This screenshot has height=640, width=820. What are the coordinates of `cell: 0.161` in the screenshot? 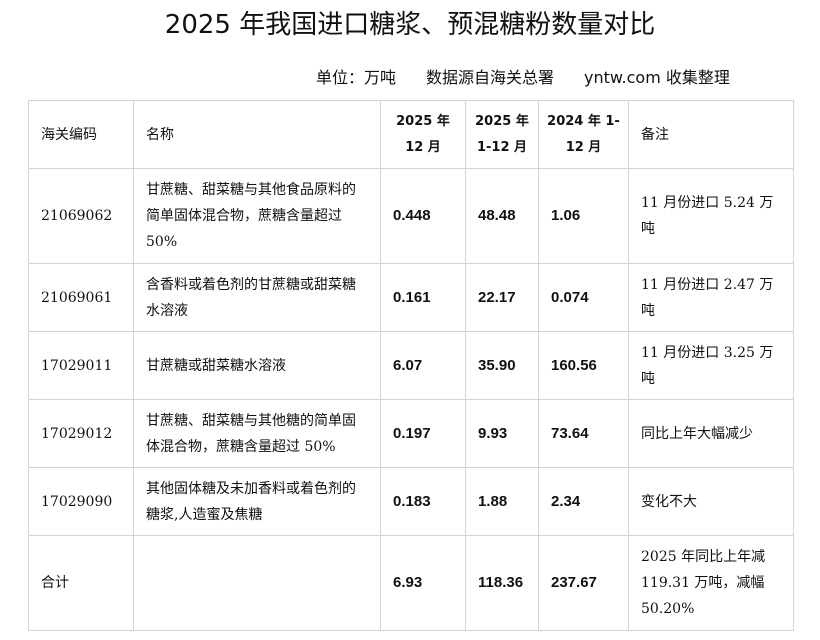 It's located at (423, 297).